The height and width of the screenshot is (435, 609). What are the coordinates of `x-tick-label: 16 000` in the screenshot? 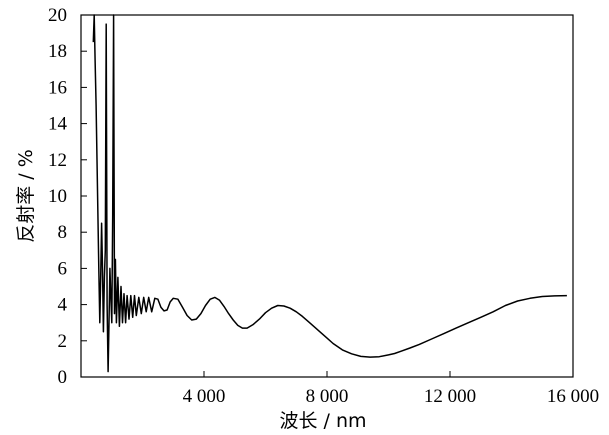 It's located at (573, 396).